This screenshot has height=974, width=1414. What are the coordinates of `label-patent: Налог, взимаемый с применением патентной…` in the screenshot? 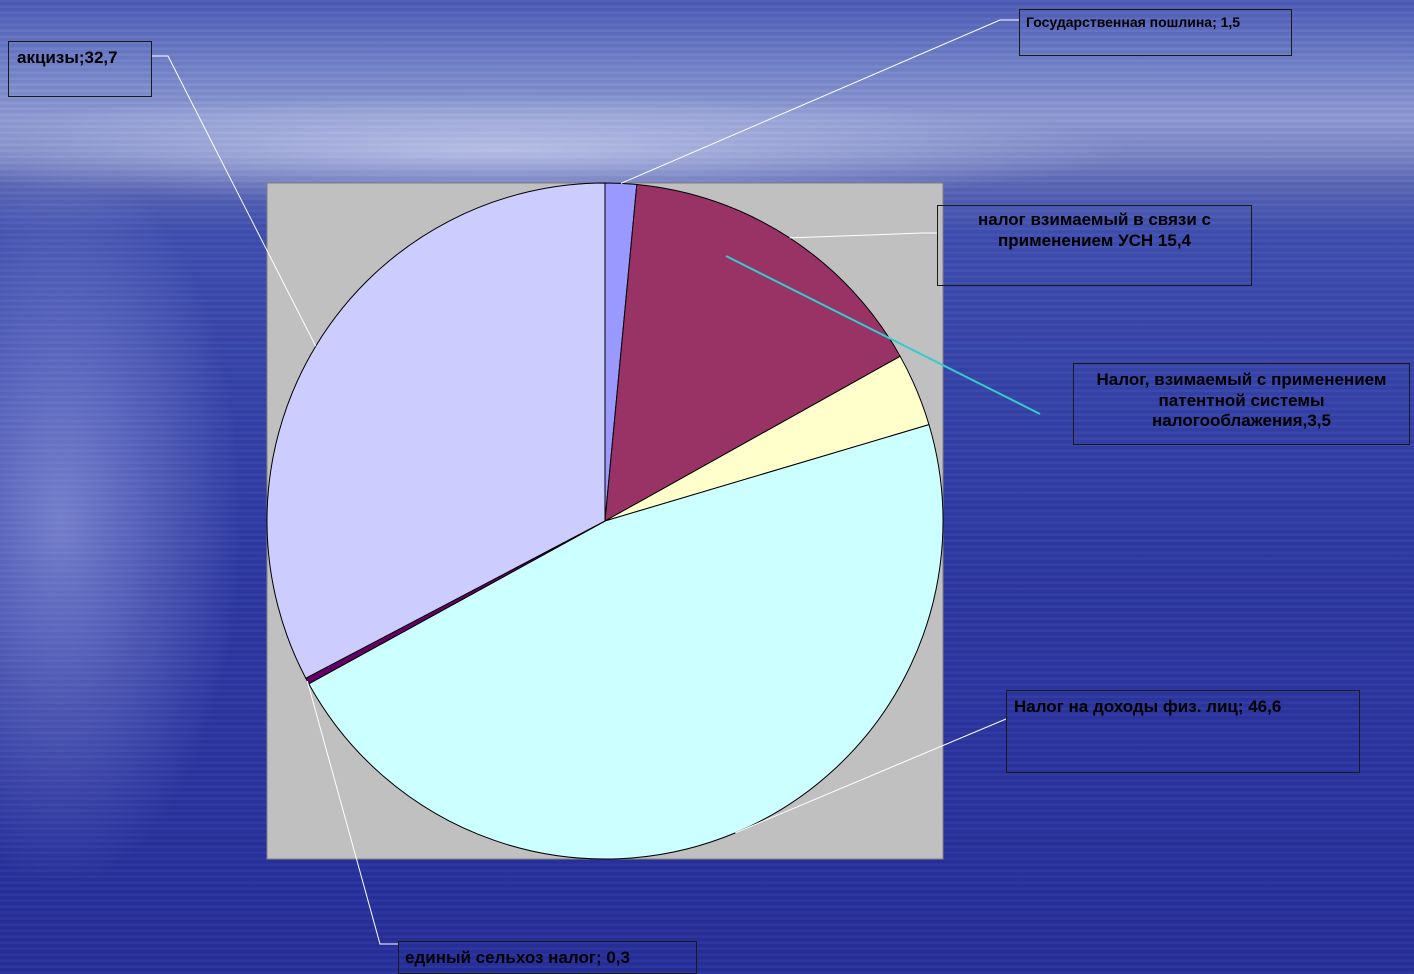 It's located at (1241, 404).